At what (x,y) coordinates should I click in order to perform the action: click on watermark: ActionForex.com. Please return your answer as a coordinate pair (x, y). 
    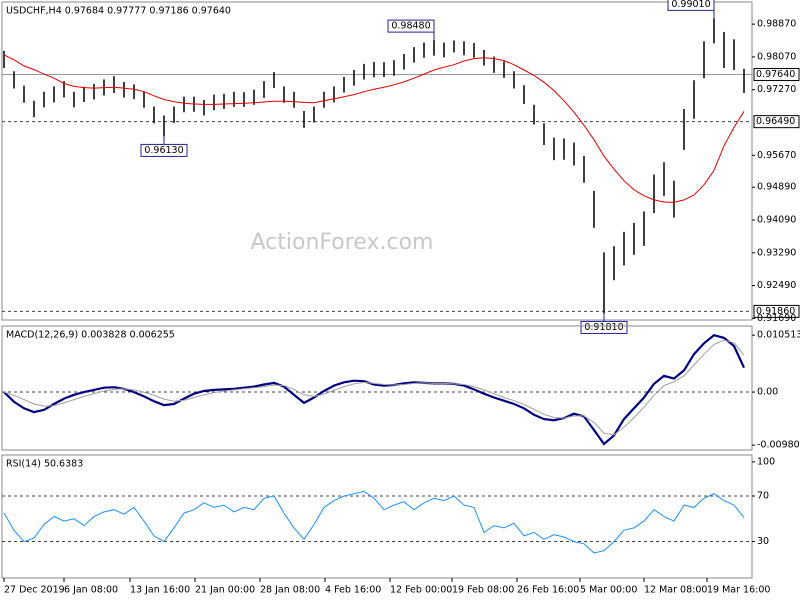
    Looking at the image, I should click on (342, 242).